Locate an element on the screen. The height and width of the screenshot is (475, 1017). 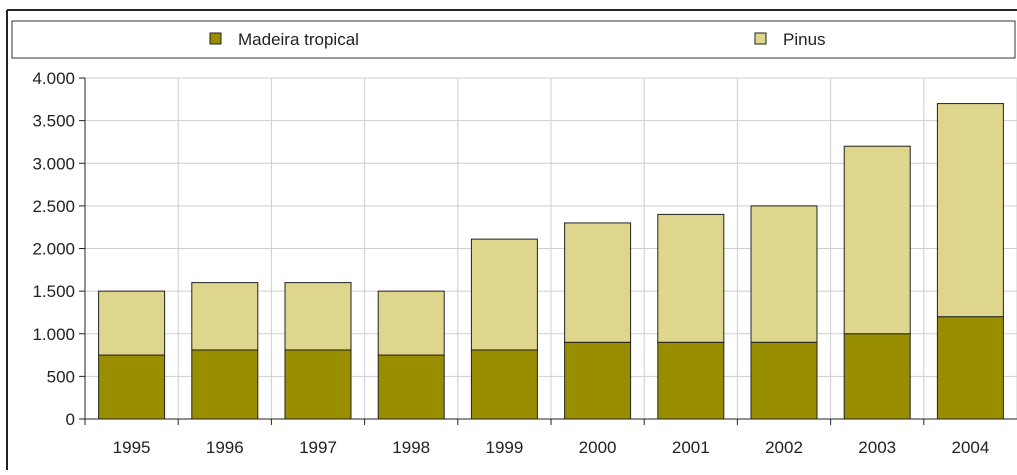
bar-pinus-1996 is located at coordinates (225, 316).